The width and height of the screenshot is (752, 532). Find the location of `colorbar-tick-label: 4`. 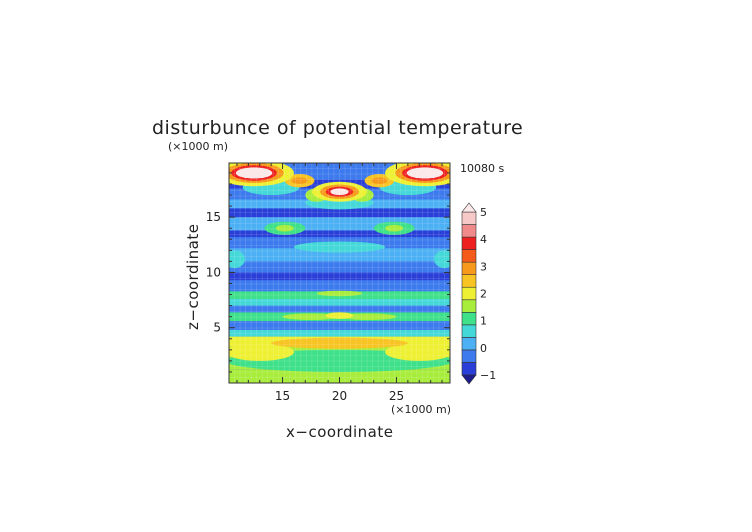

colorbar-tick-label: 4 is located at coordinates (483, 239).